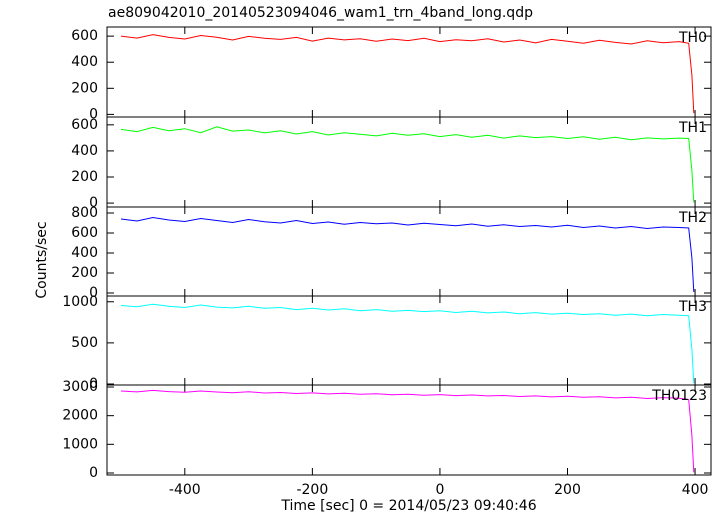  I want to click on legend-label: TH1, so click(692, 128).